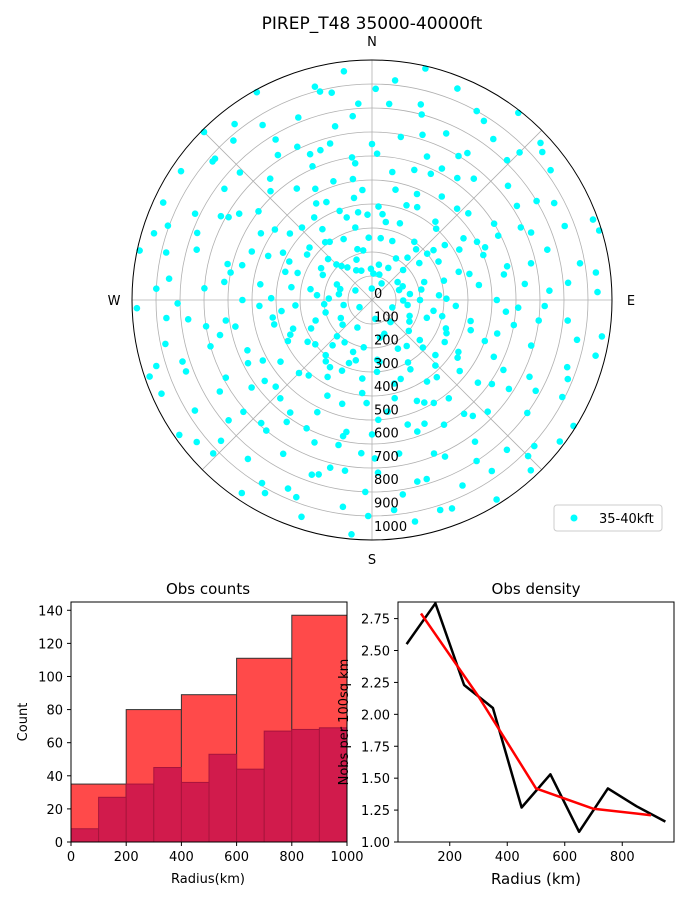 The height and width of the screenshot is (900, 700). Describe the element at coordinates (23, 722) in the screenshot. I see `histogram-ylabel: Count` at that location.